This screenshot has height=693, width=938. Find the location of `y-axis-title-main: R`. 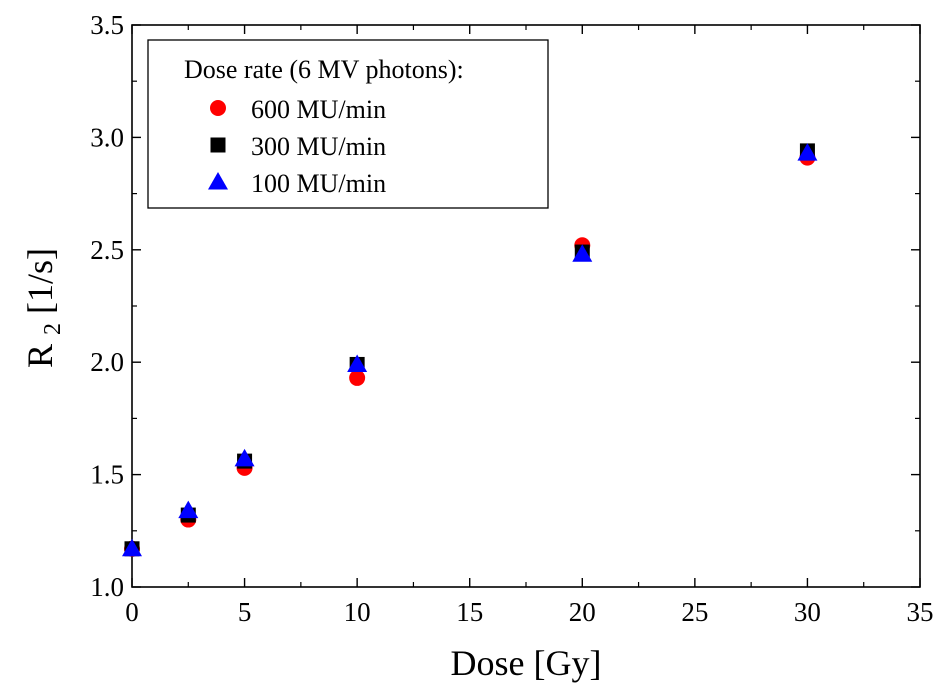

y-axis-title-main: R is located at coordinates (40, 356).